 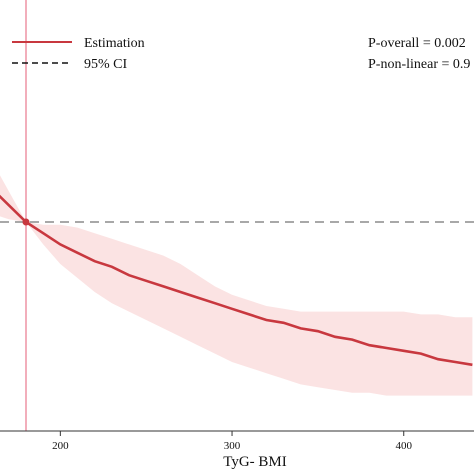 What do you see at coordinates (403, 446) in the screenshot?
I see `x-tick-label: 400` at bounding box center [403, 446].